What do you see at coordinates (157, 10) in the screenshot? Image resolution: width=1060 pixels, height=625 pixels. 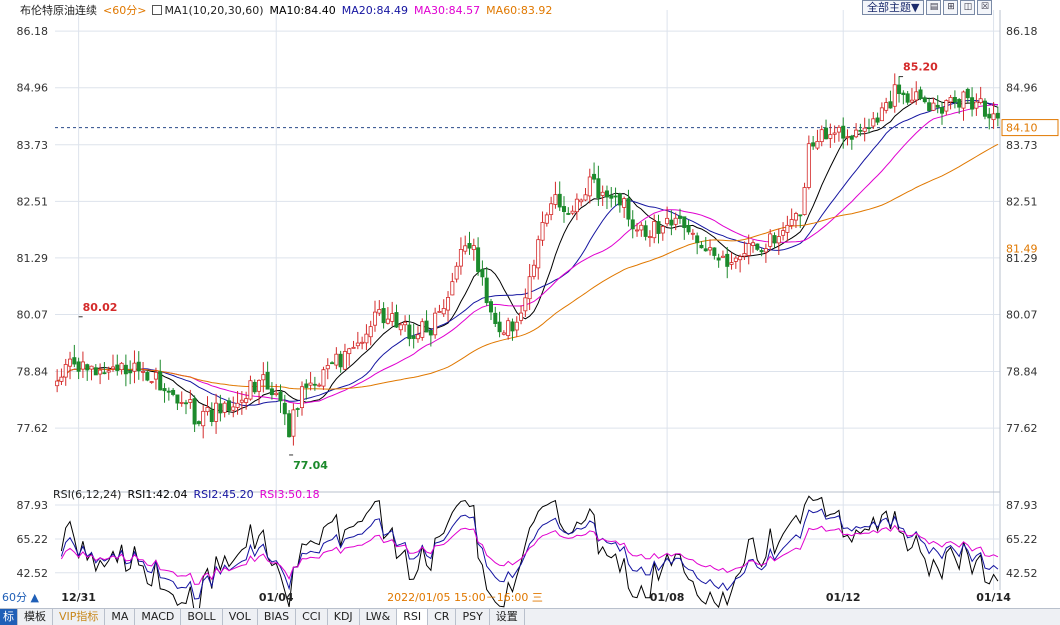 I see `ma-settings-icon` at bounding box center [157, 10].